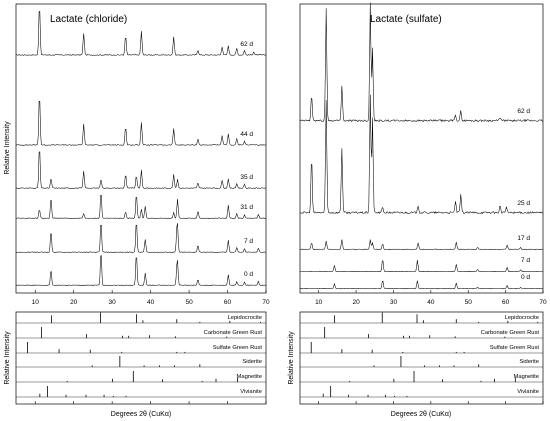 The width and height of the screenshot is (550, 421). I want to click on trace-label: 17 d, so click(523, 238).